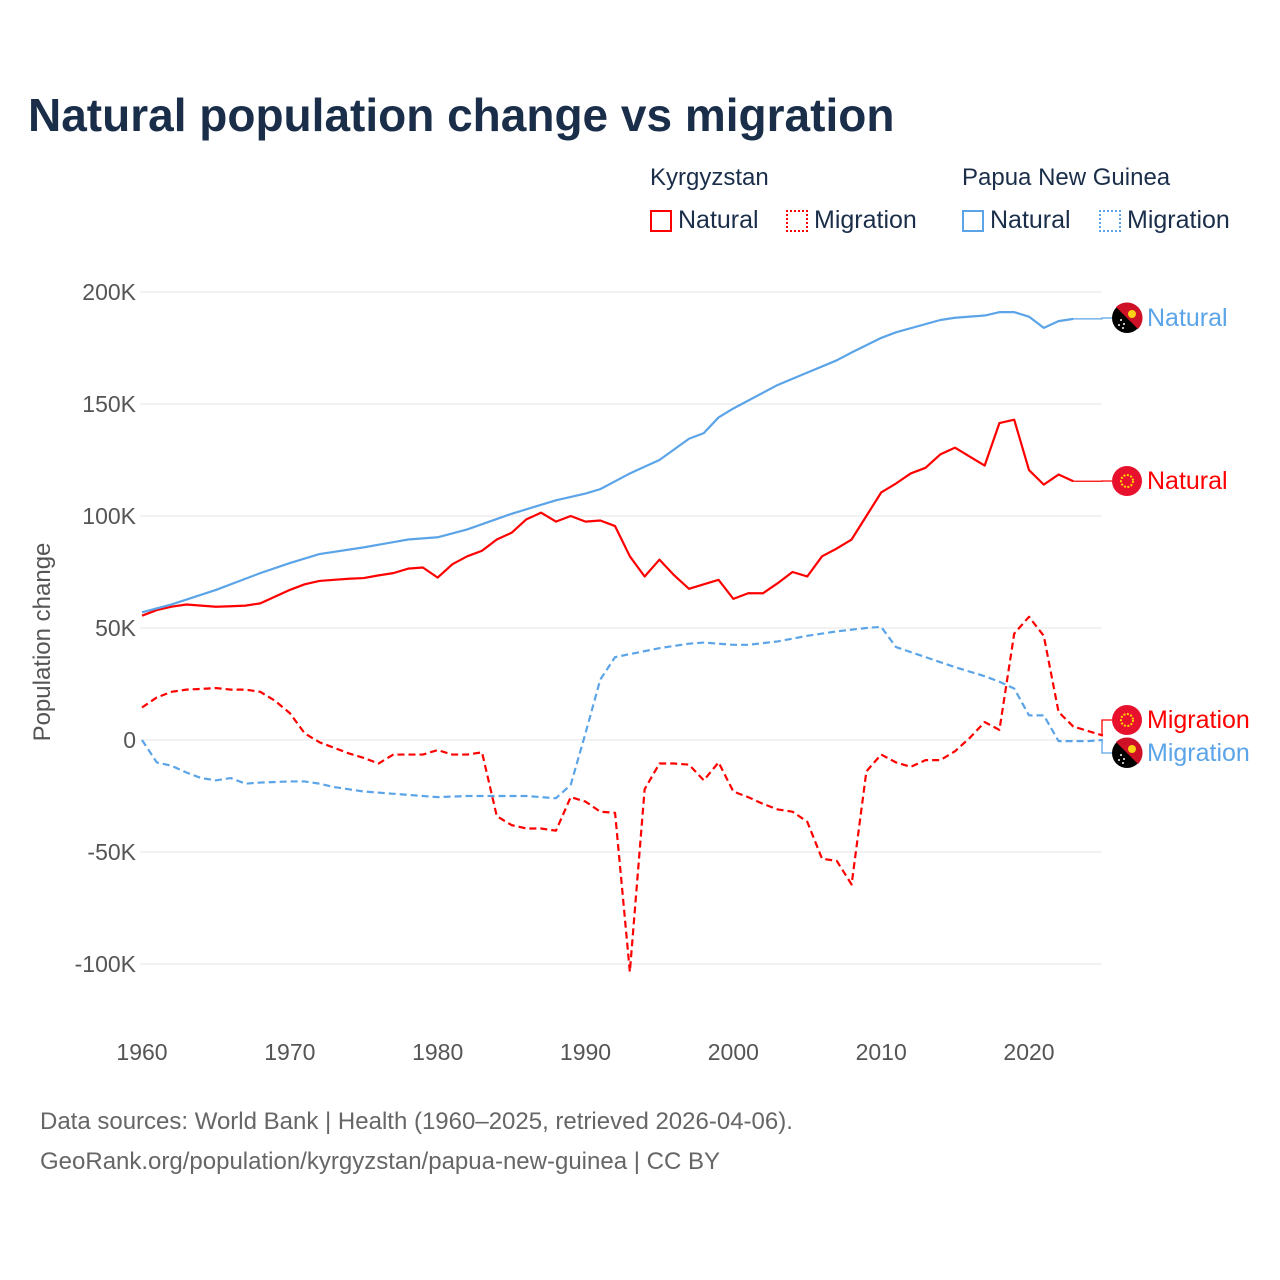  I want to click on x-tick-label: 1970, so click(289, 1052).